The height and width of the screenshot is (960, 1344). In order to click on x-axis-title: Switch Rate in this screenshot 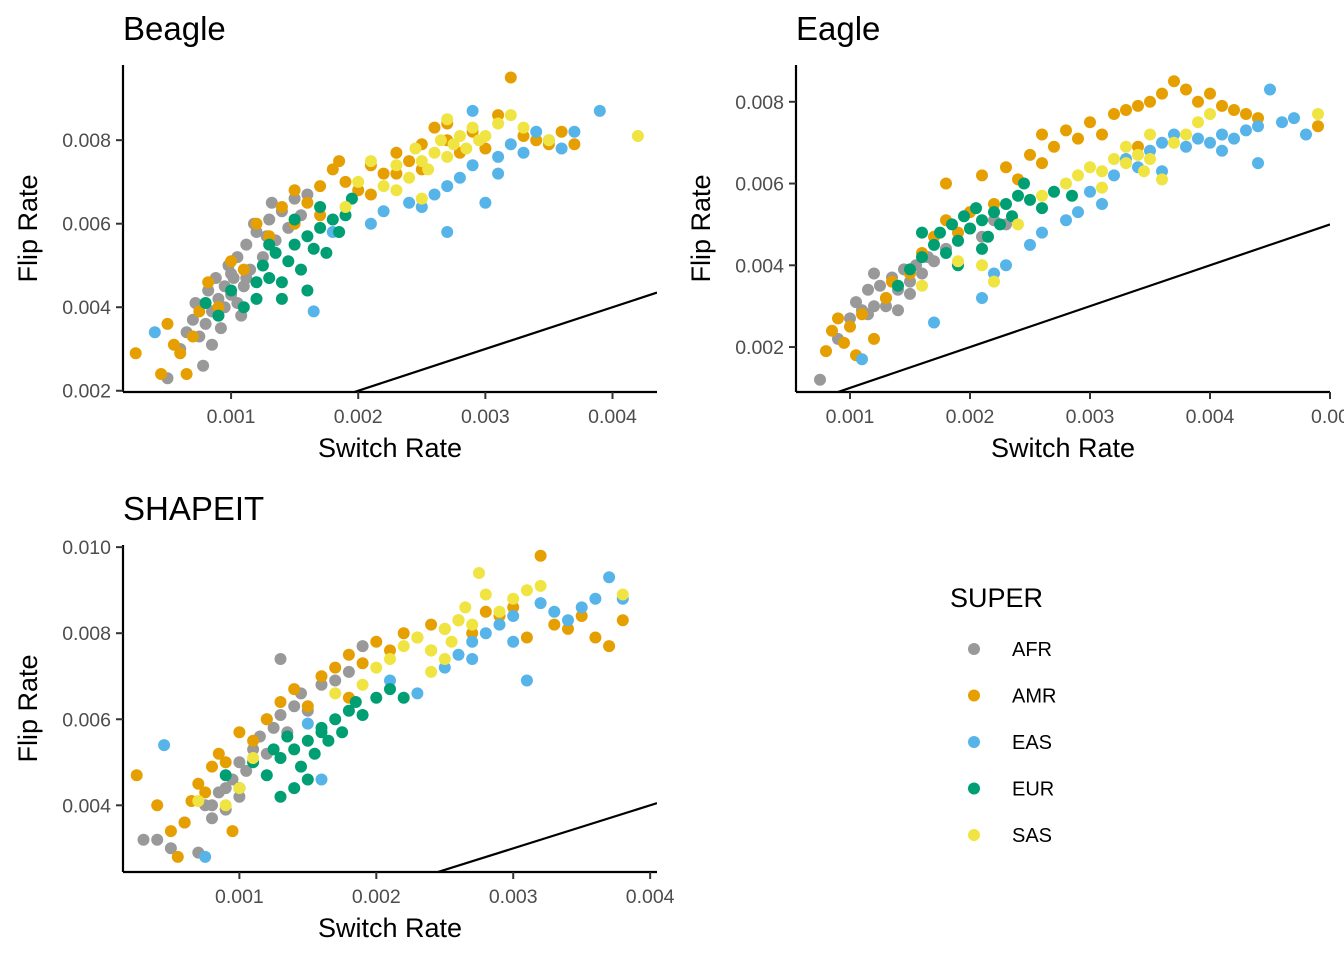, I will do `click(390, 928)`.